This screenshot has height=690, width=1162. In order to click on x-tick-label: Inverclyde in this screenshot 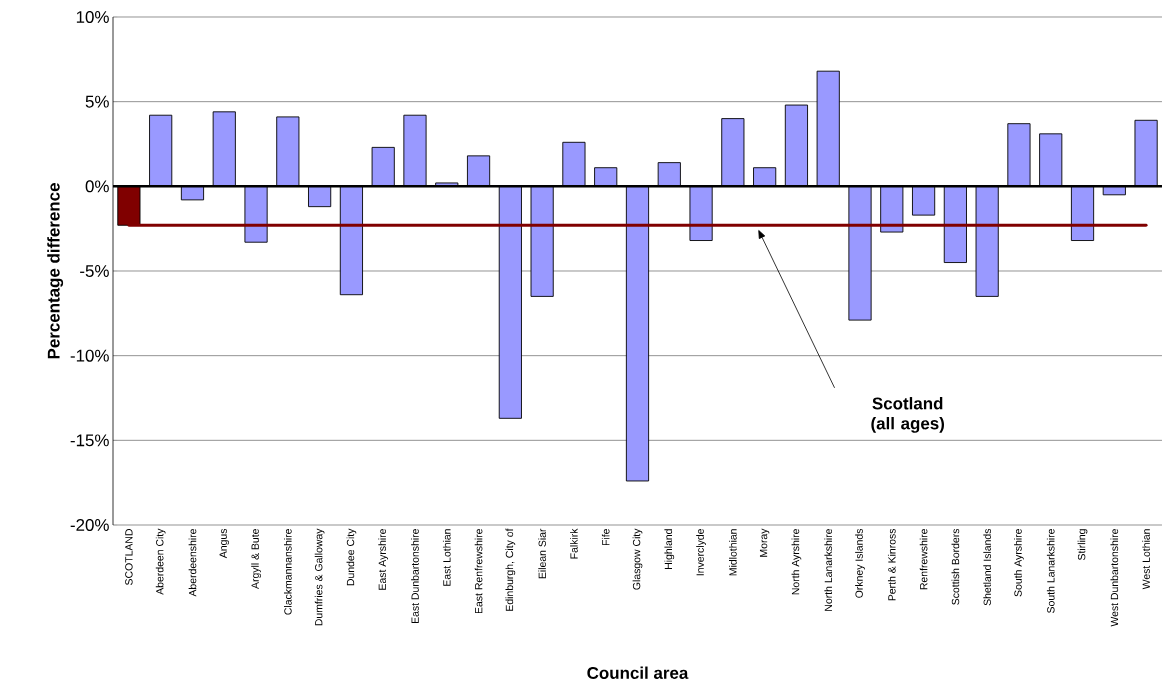, I will do `click(701, 552)`.